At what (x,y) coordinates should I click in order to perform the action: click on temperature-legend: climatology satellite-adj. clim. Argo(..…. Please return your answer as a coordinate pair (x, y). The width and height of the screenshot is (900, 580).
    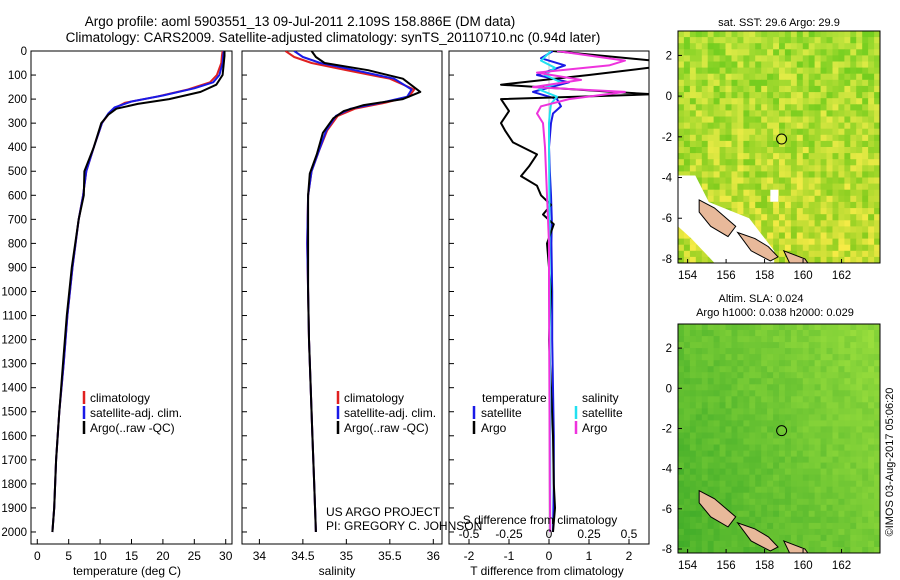
    Looking at the image, I should click on (132, 413).